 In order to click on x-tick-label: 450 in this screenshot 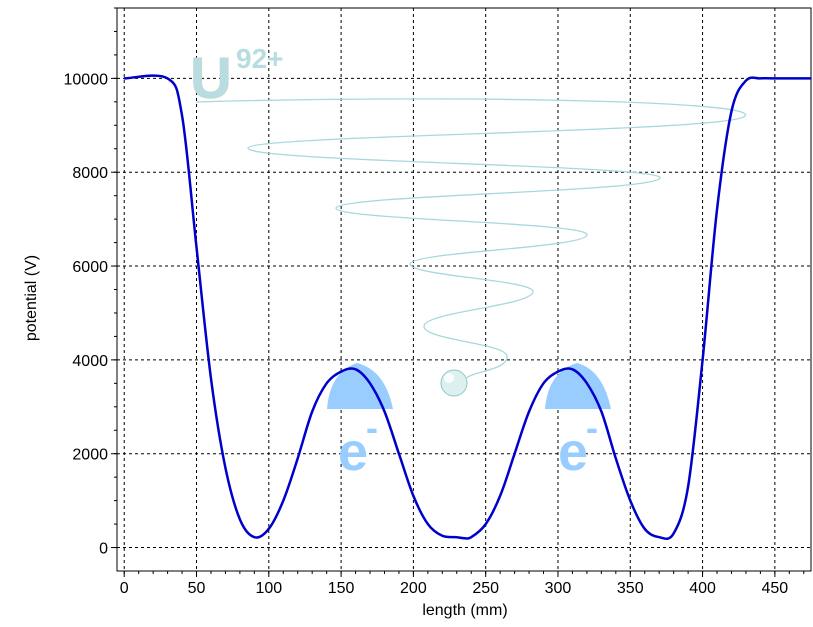, I will do `click(775, 588)`.